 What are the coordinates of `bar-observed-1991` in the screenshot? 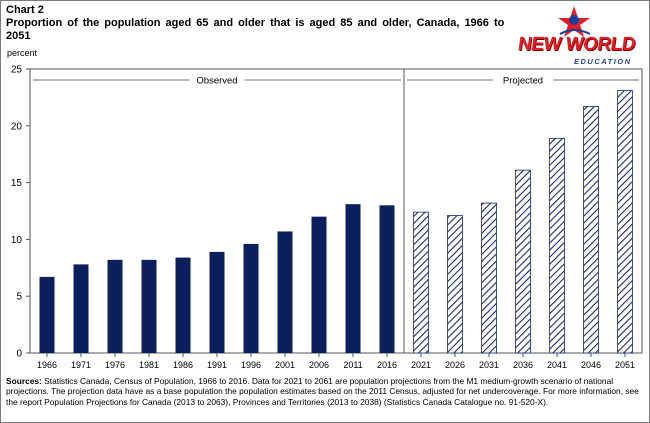 It's located at (217, 302).